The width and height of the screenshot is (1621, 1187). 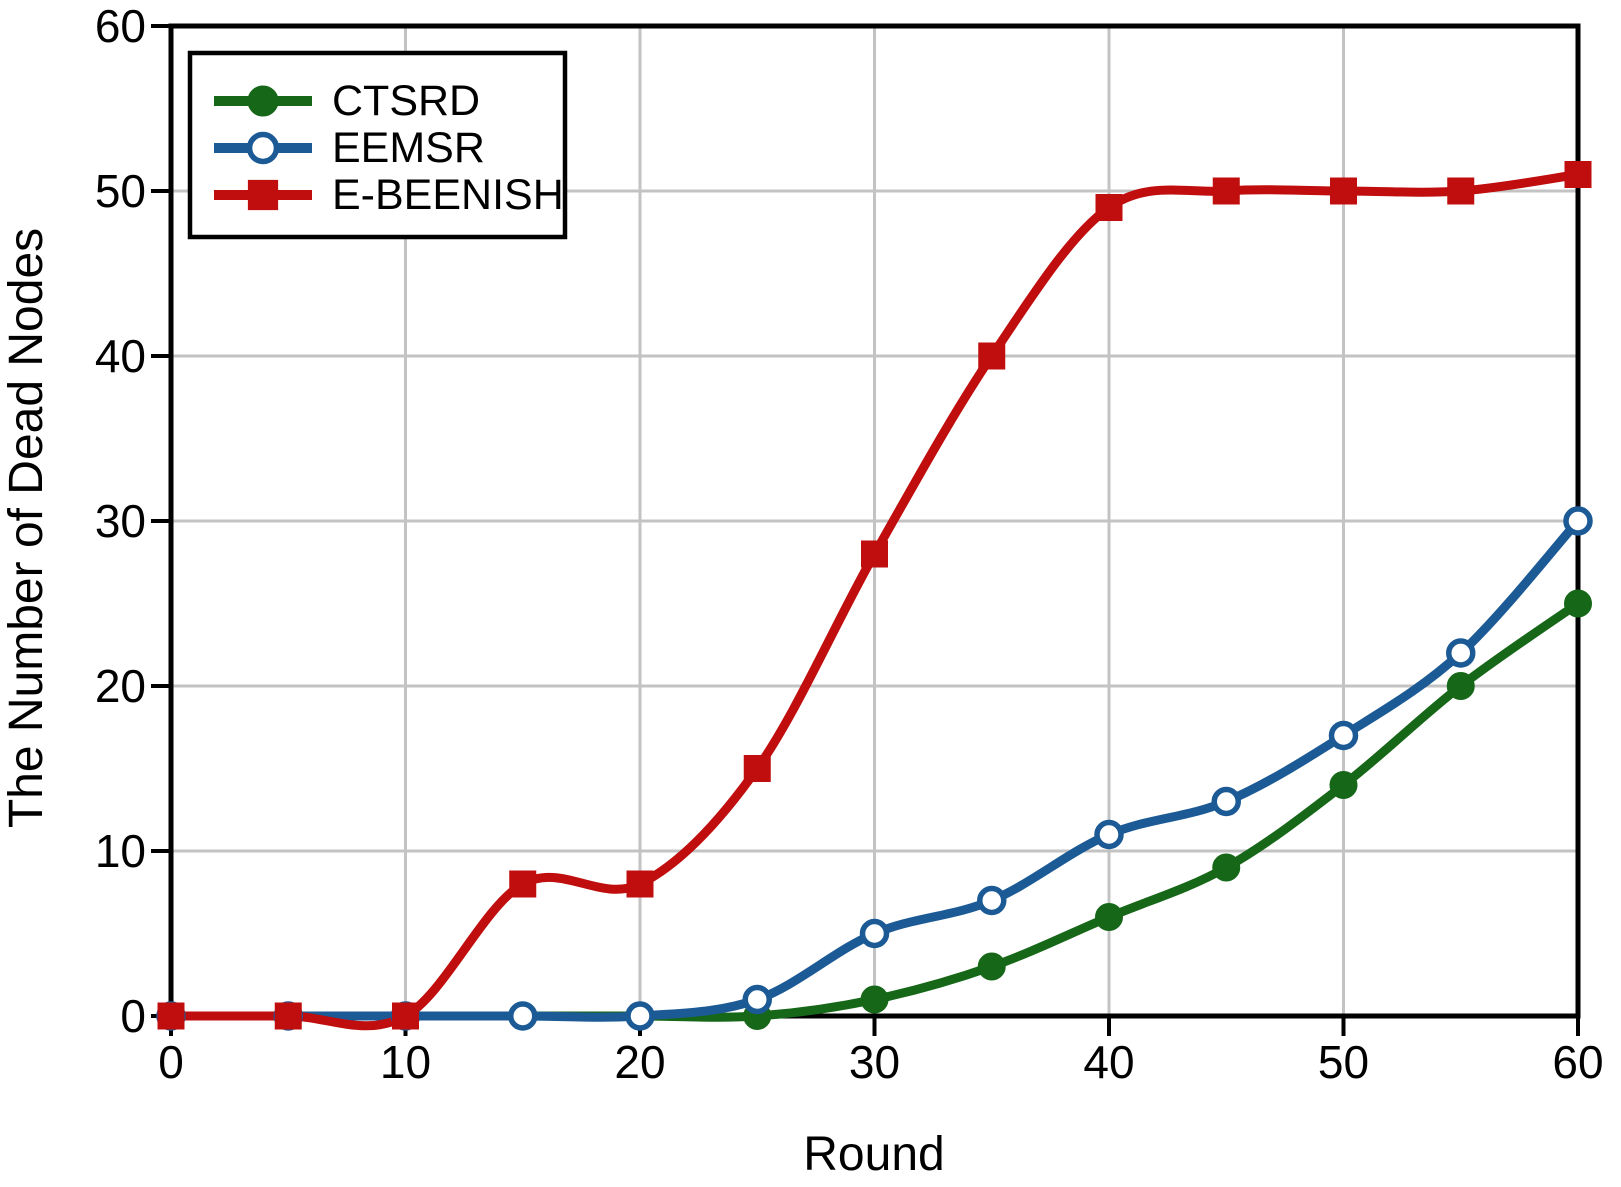 I want to click on marker-E-BEENISH-x50, so click(x=1343, y=191).